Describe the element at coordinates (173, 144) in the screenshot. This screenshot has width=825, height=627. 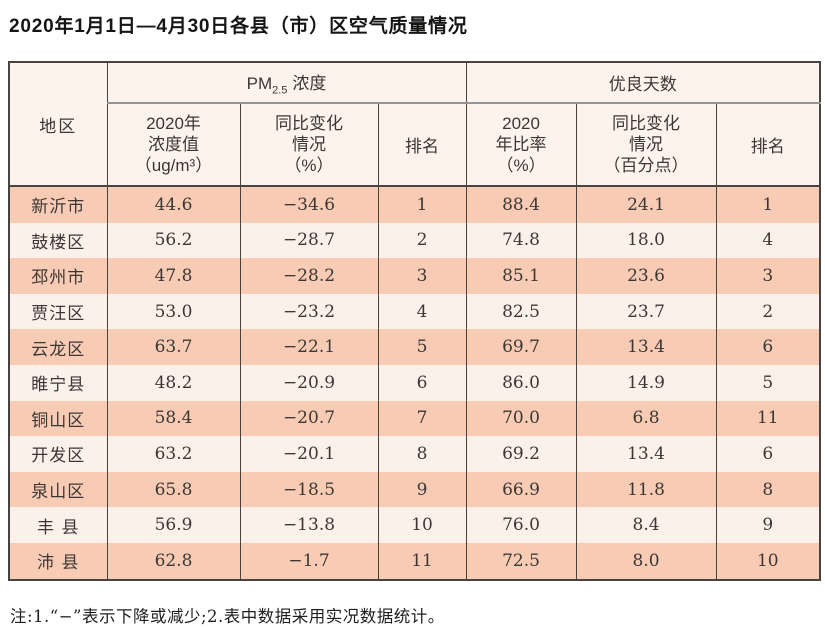
I see `header-line: 浓度值` at that location.